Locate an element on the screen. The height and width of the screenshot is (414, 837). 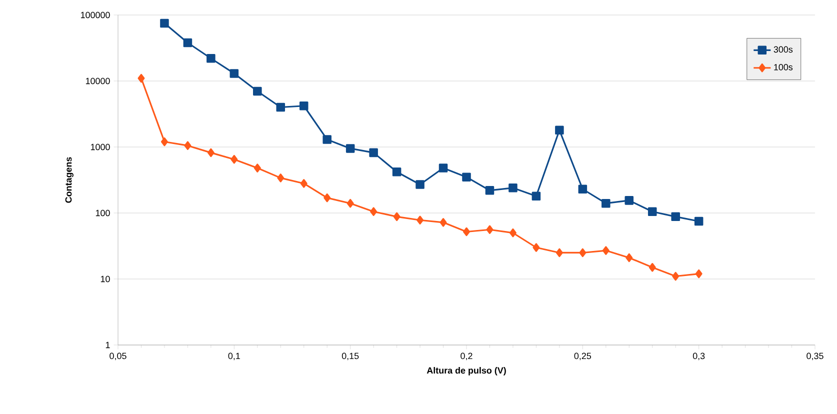
x-tick-label: 0,1 is located at coordinates (234, 356).